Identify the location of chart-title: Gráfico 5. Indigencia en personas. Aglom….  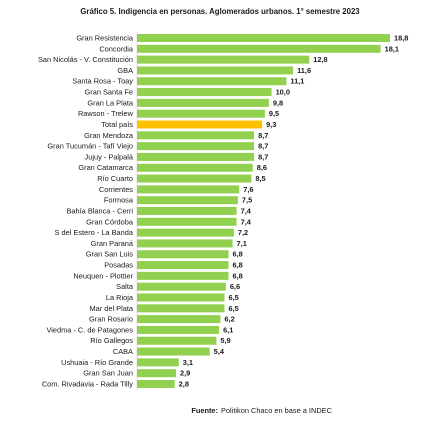
(220, 11).